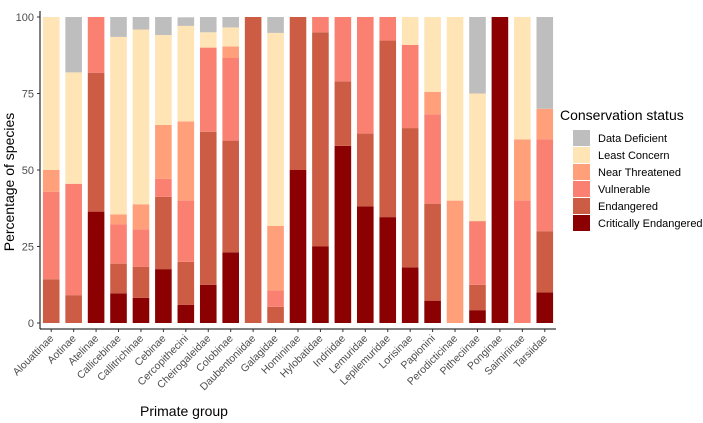 The width and height of the screenshot is (703, 423). What do you see at coordinates (320, 139) in the screenshot?
I see `bar-hylobatidae-endangered` at bounding box center [320, 139].